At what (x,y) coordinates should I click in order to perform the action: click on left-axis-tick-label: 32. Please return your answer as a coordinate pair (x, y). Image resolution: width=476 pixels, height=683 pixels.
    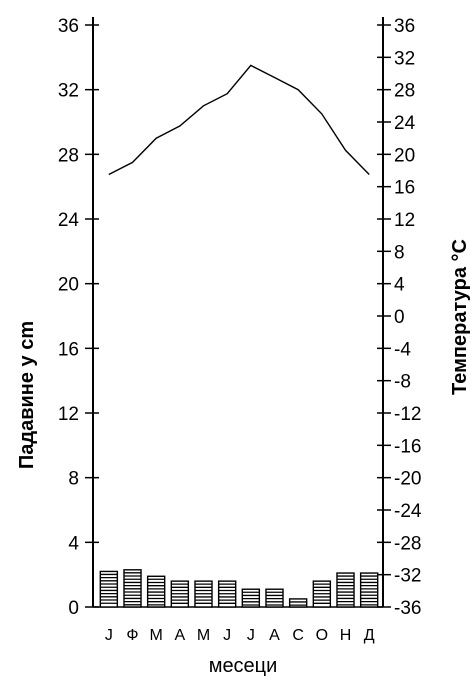
    Looking at the image, I should click on (68, 91).